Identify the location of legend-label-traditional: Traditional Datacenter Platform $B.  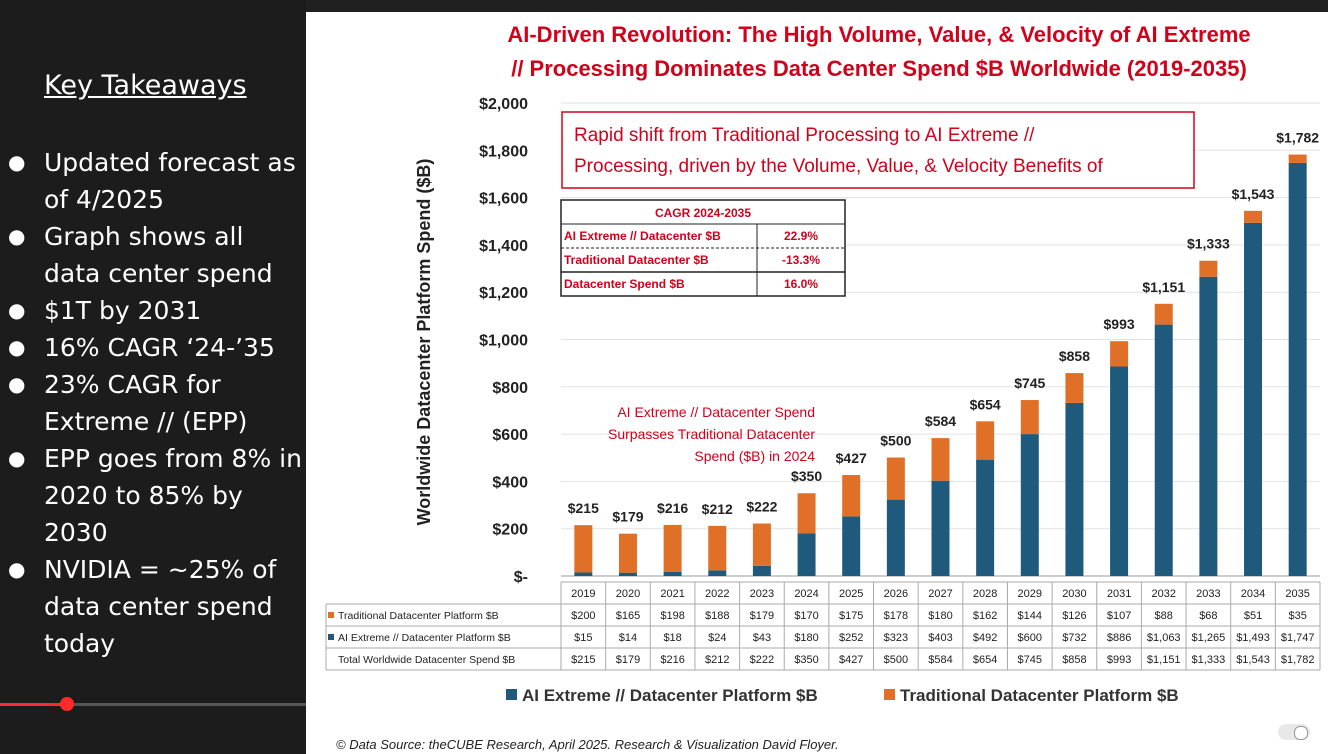
(1039, 695).